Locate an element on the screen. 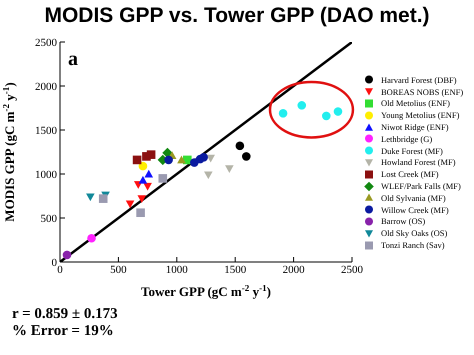 The image size is (474, 355). x-axis-title: Tower GPP (gC m$^{-2}$ y$^{-1}$) is located at coordinates (206, 291).